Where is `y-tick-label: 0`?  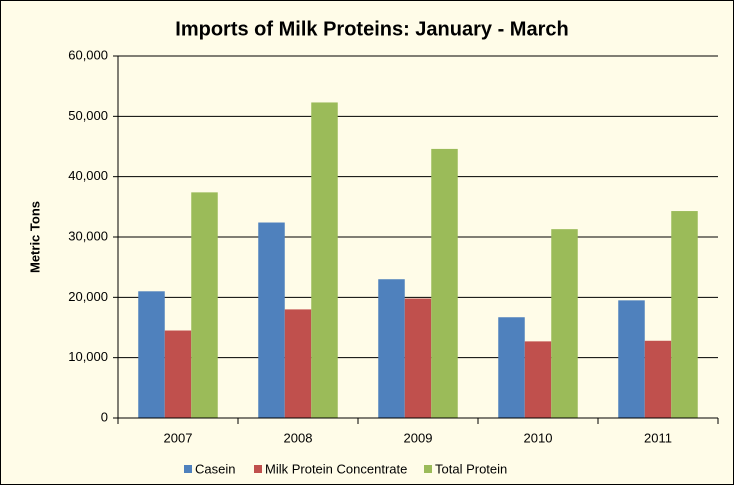
y-tick-label: 0 is located at coordinates (104, 416).